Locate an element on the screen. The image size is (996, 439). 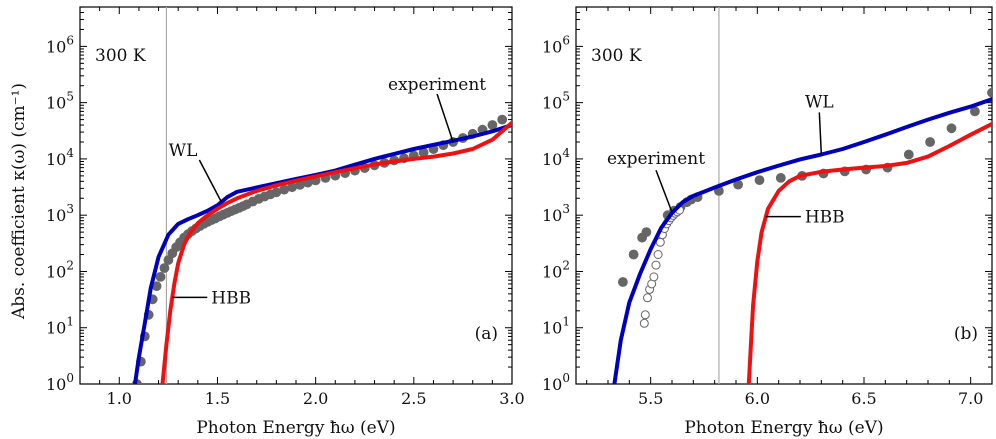
panel-b-y-tick-label: 10⁶ is located at coordinates (556, 44).